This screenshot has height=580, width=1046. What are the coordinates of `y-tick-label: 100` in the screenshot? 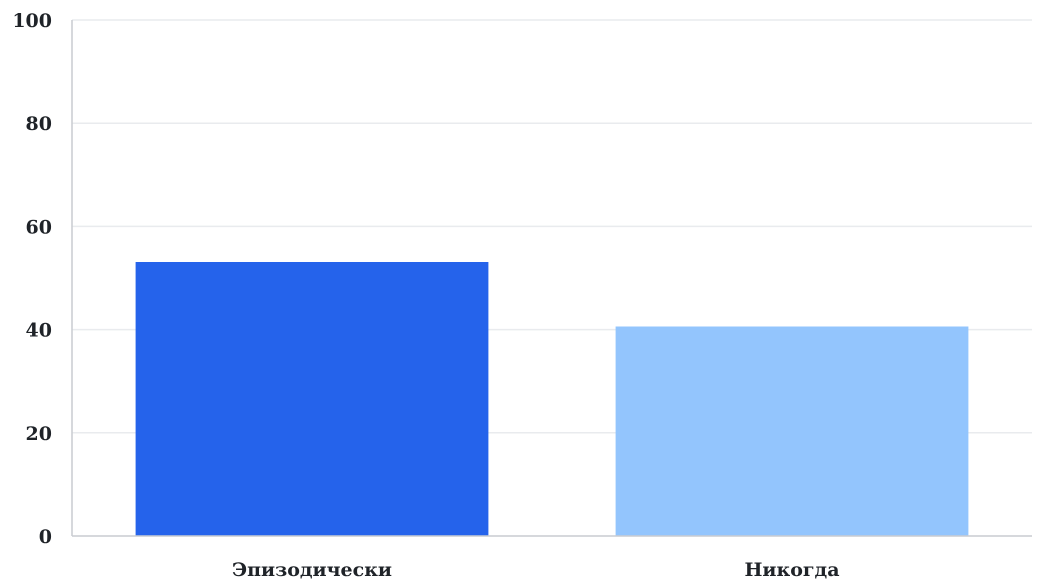 It's located at (32, 21).